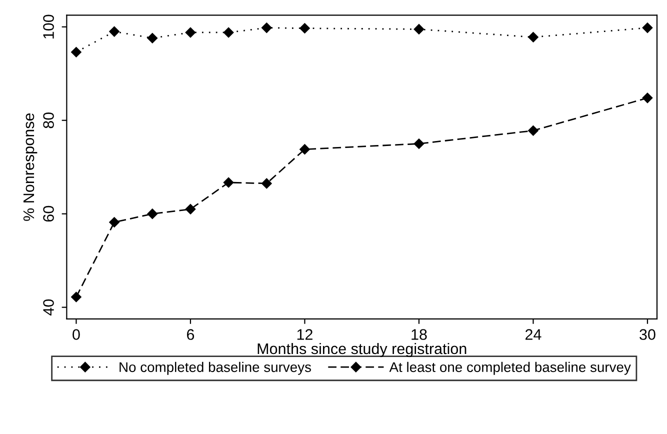  Describe the element at coordinates (648, 334) in the screenshot. I see `x-tick-label: 30` at that location.